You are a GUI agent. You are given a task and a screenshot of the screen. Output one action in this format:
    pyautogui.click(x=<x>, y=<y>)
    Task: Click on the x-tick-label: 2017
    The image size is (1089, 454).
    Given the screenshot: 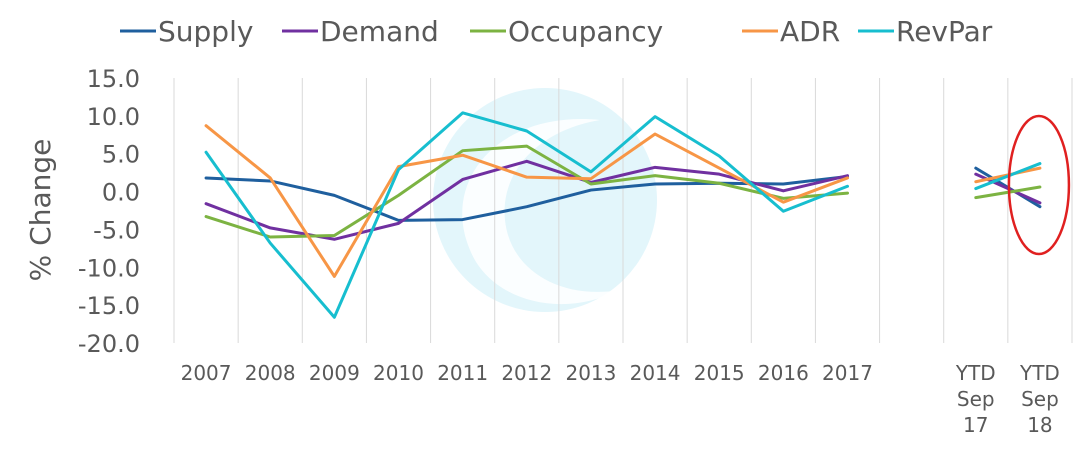 What is the action you would take?
    pyautogui.click(x=847, y=373)
    